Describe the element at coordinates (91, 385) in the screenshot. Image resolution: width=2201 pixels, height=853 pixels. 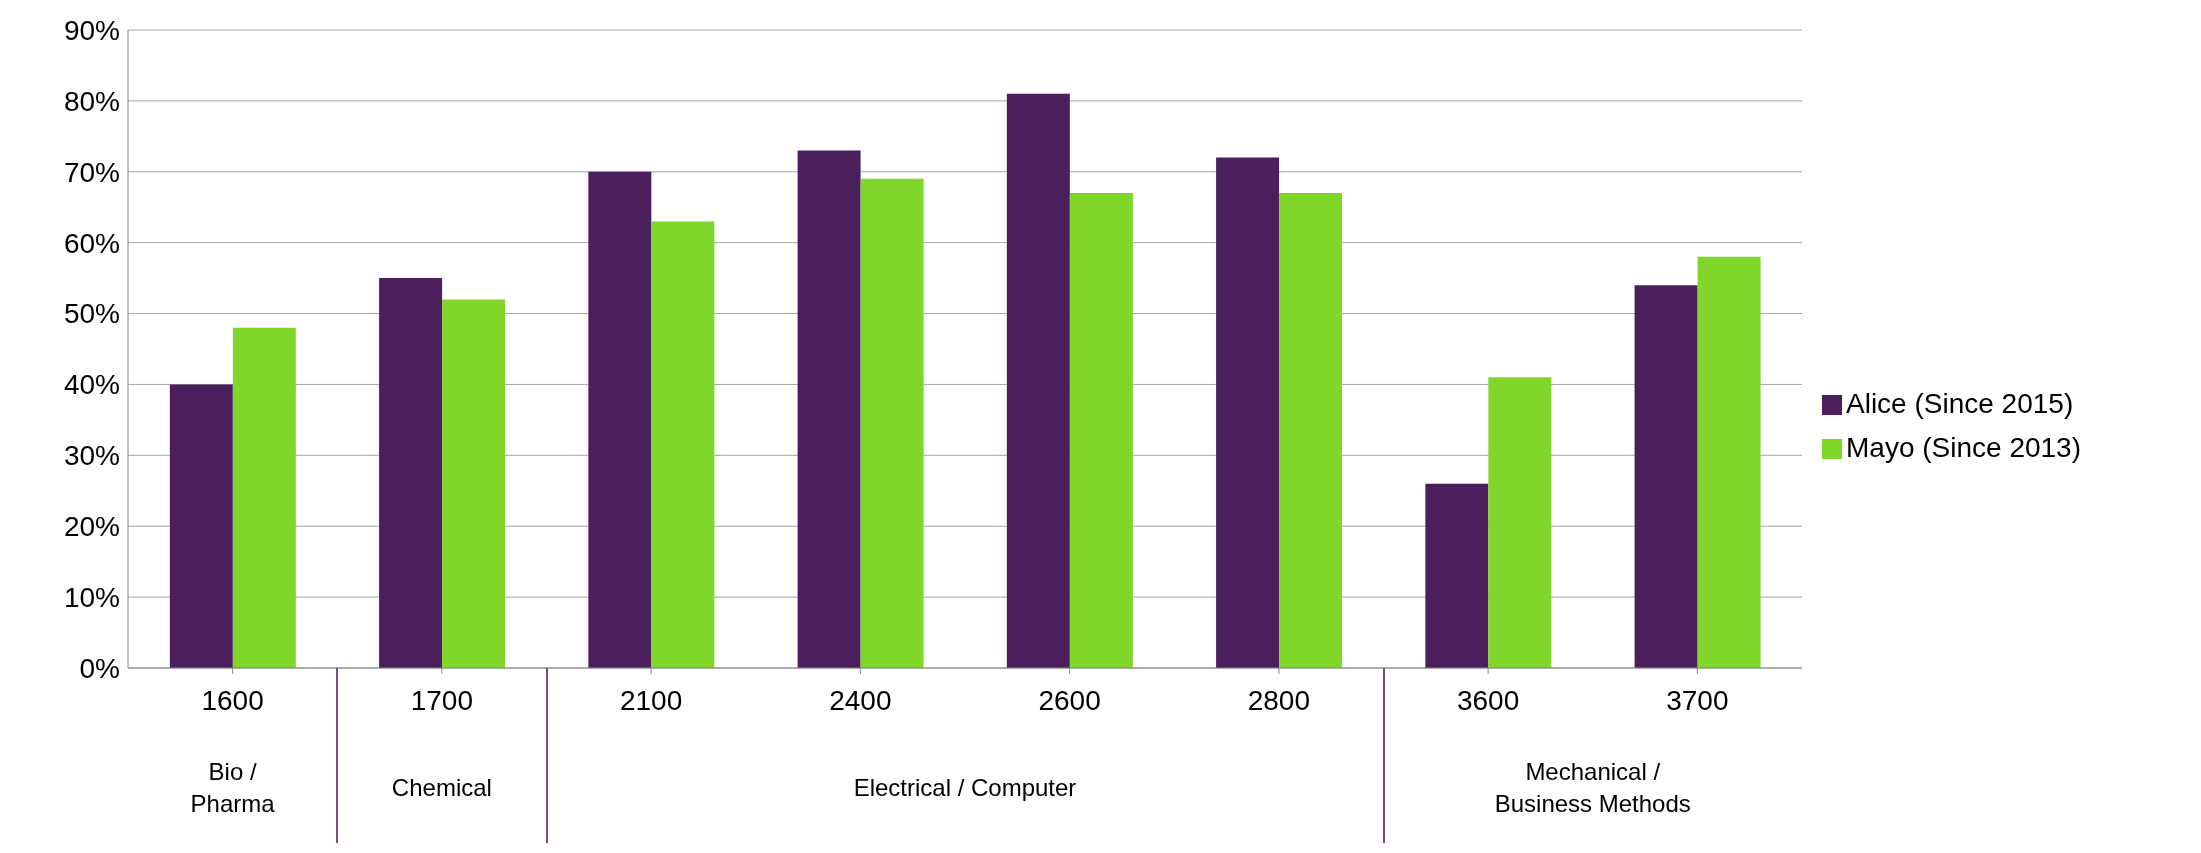
I see `y-tick-label: 40%` at that location.